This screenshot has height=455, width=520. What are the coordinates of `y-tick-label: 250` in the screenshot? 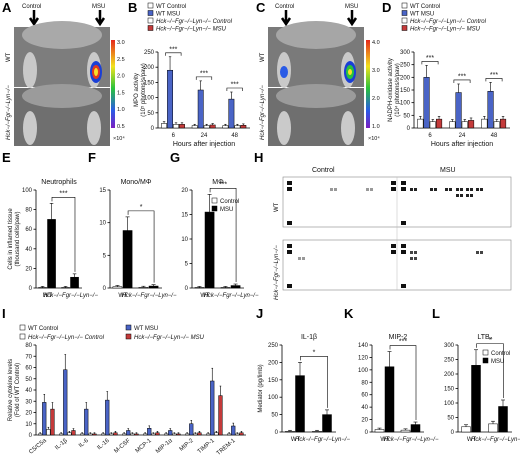 It's located at (405, 66).